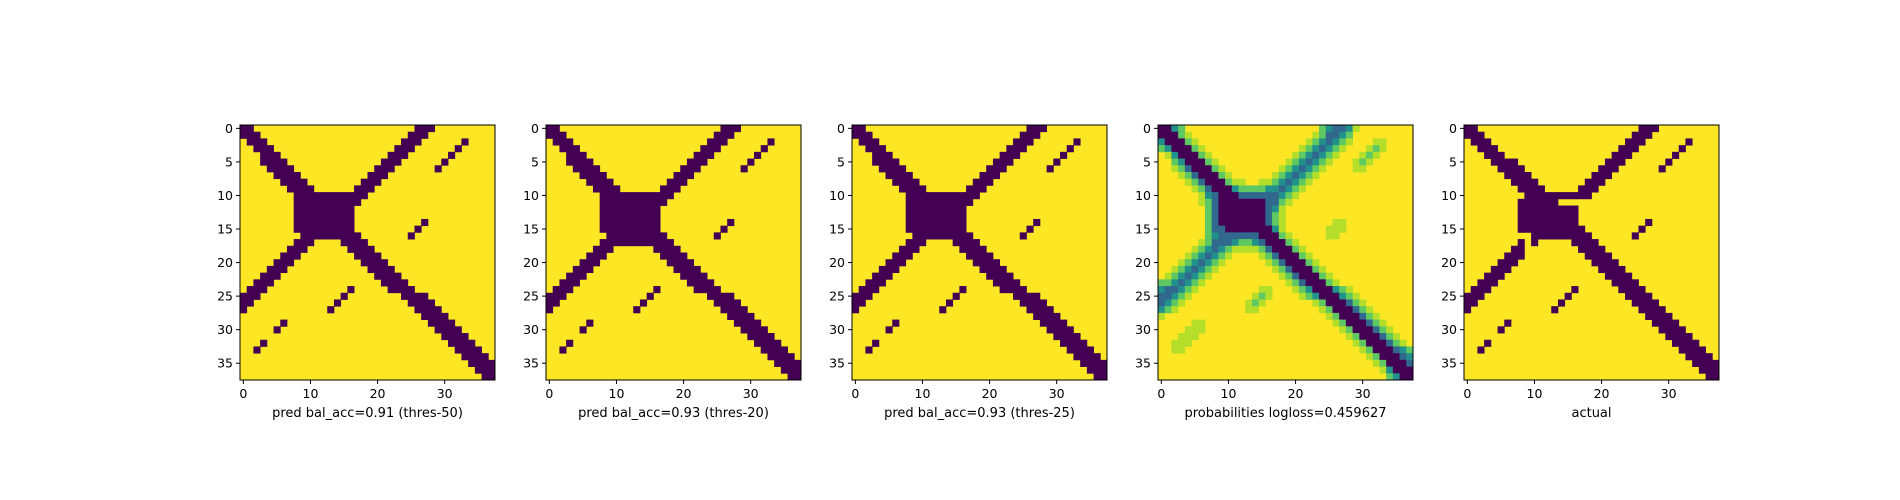 The width and height of the screenshot is (1900, 500). I want to click on x-tick-label: 10, so click(923, 393).